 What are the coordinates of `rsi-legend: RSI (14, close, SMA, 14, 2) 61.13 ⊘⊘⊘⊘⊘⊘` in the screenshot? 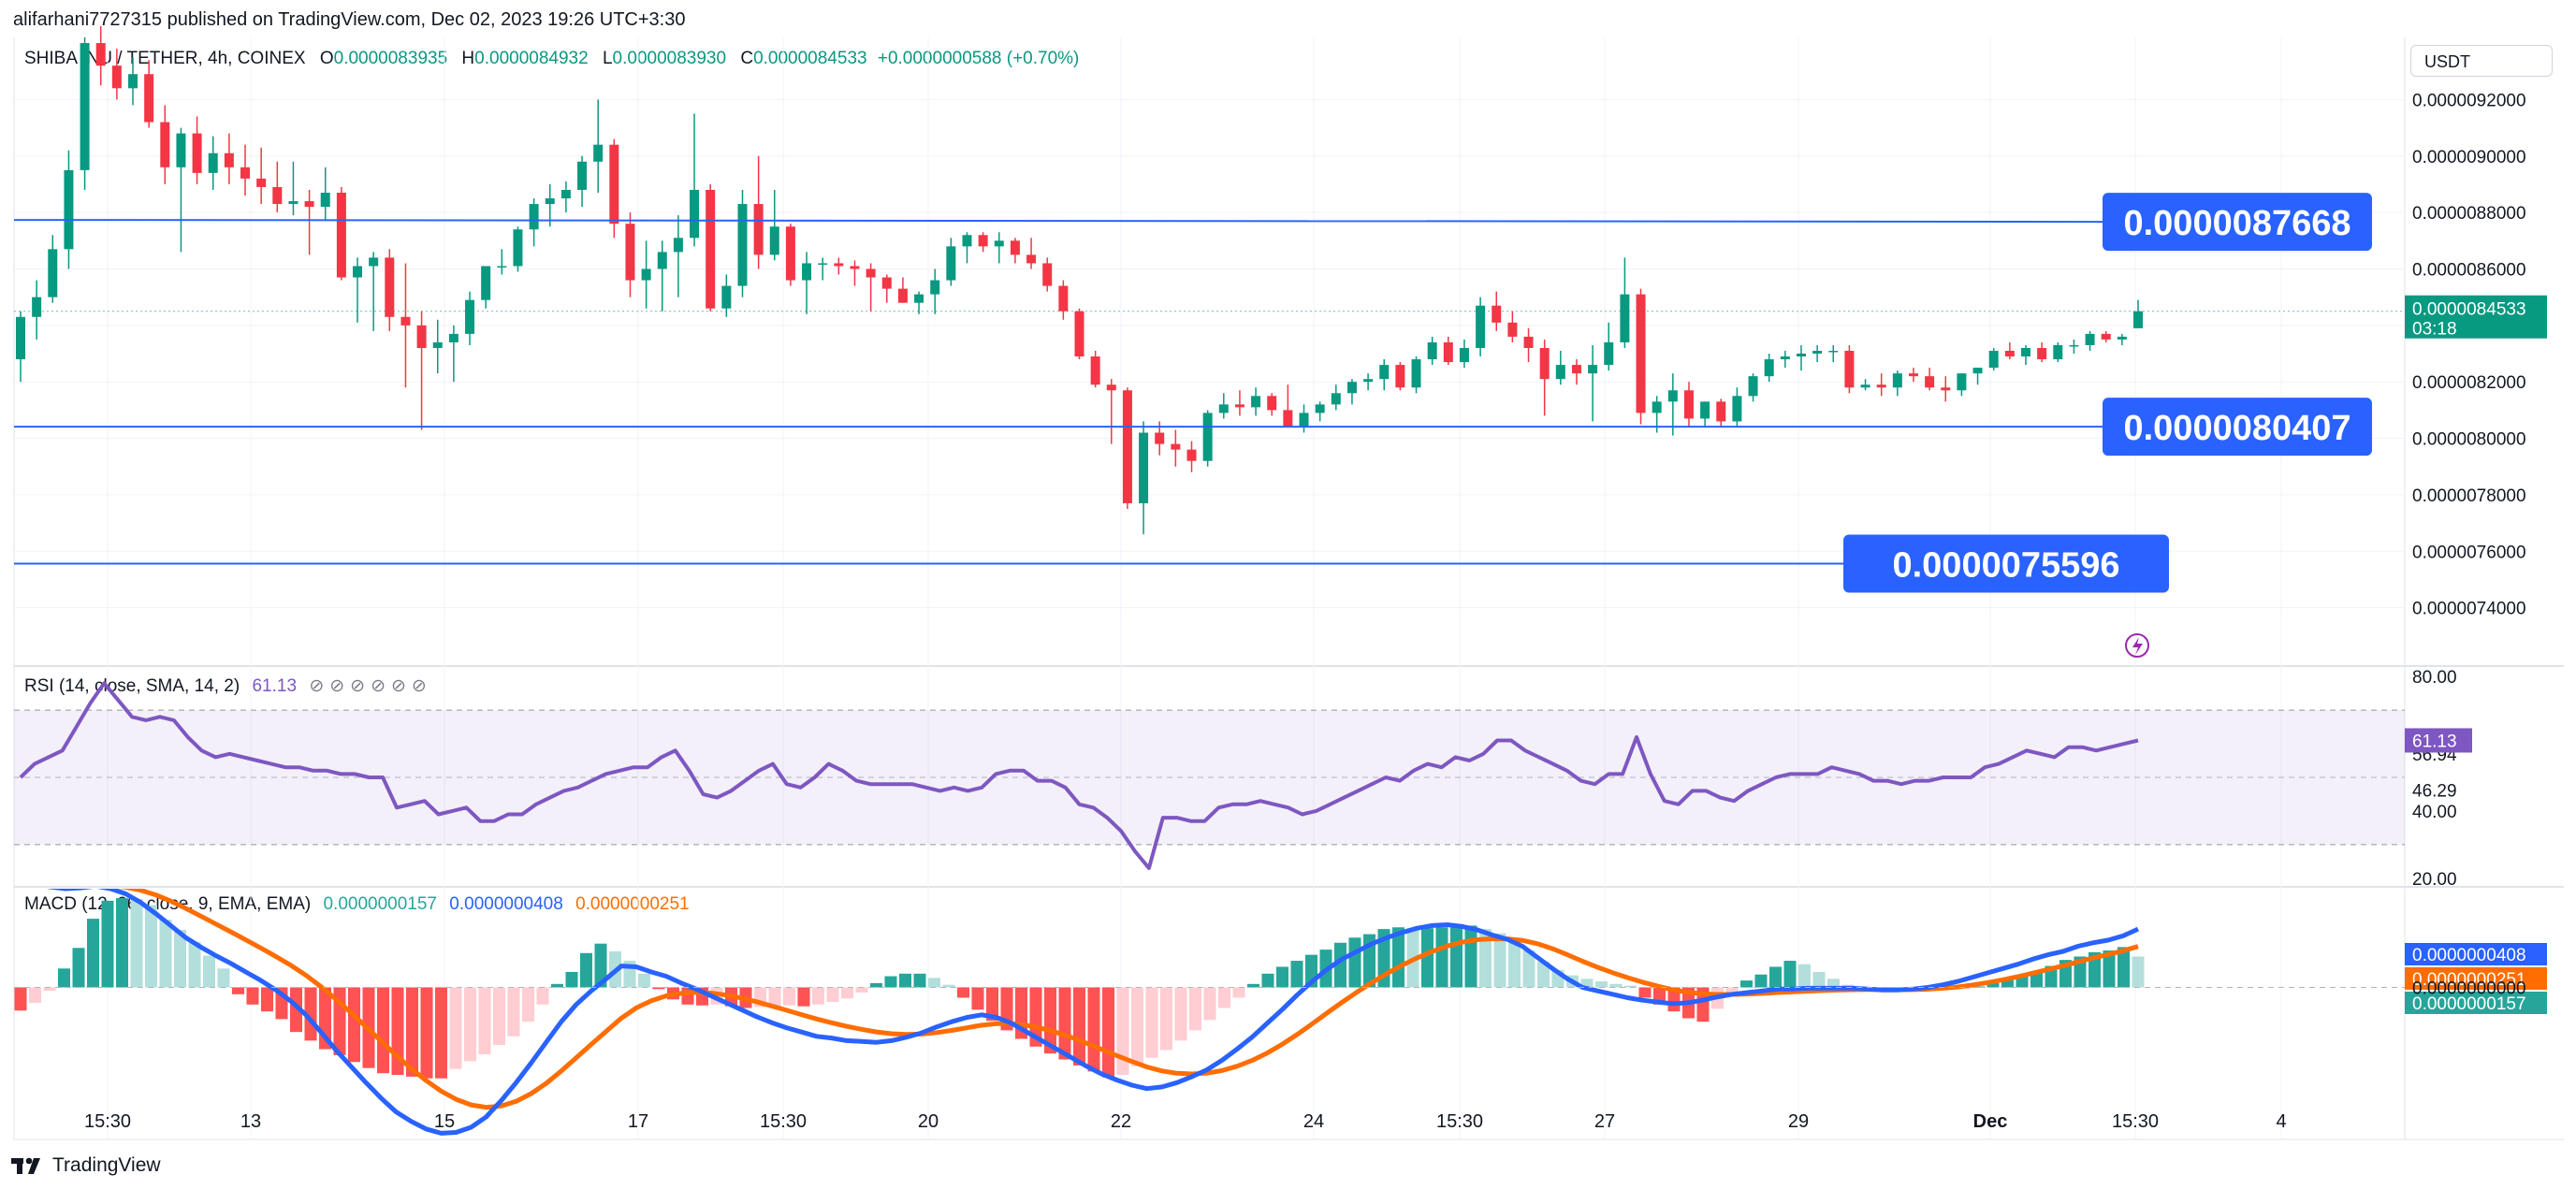 It's located at (228, 686).